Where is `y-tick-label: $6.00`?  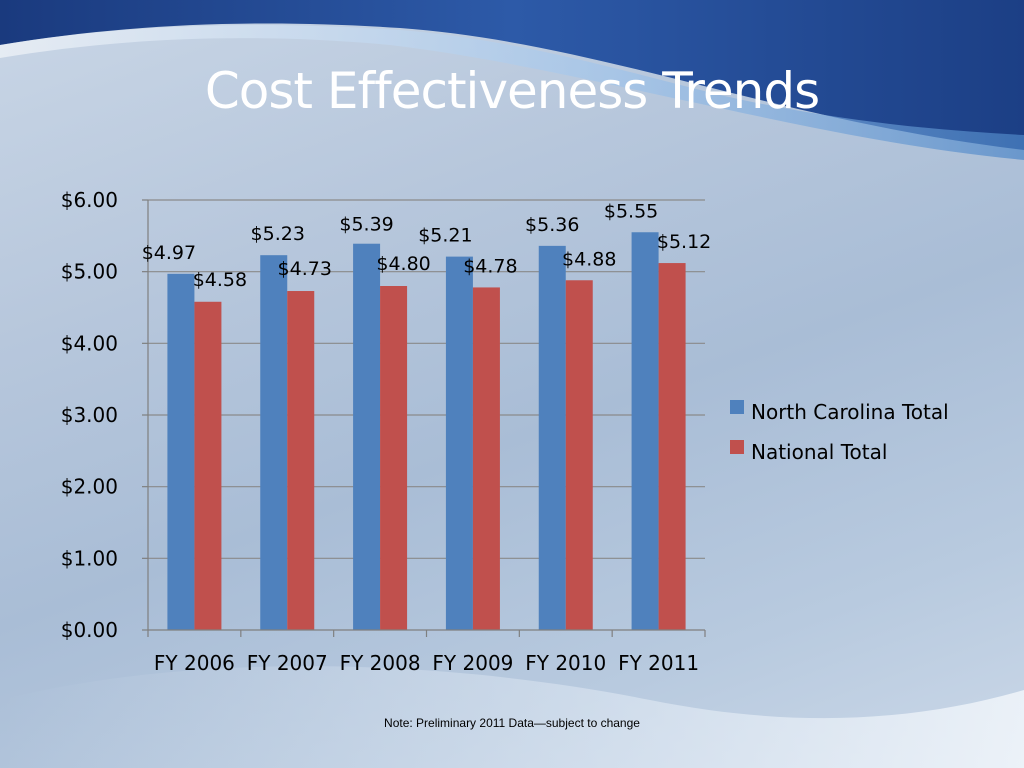
y-tick-label: $6.00 is located at coordinates (89, 200).